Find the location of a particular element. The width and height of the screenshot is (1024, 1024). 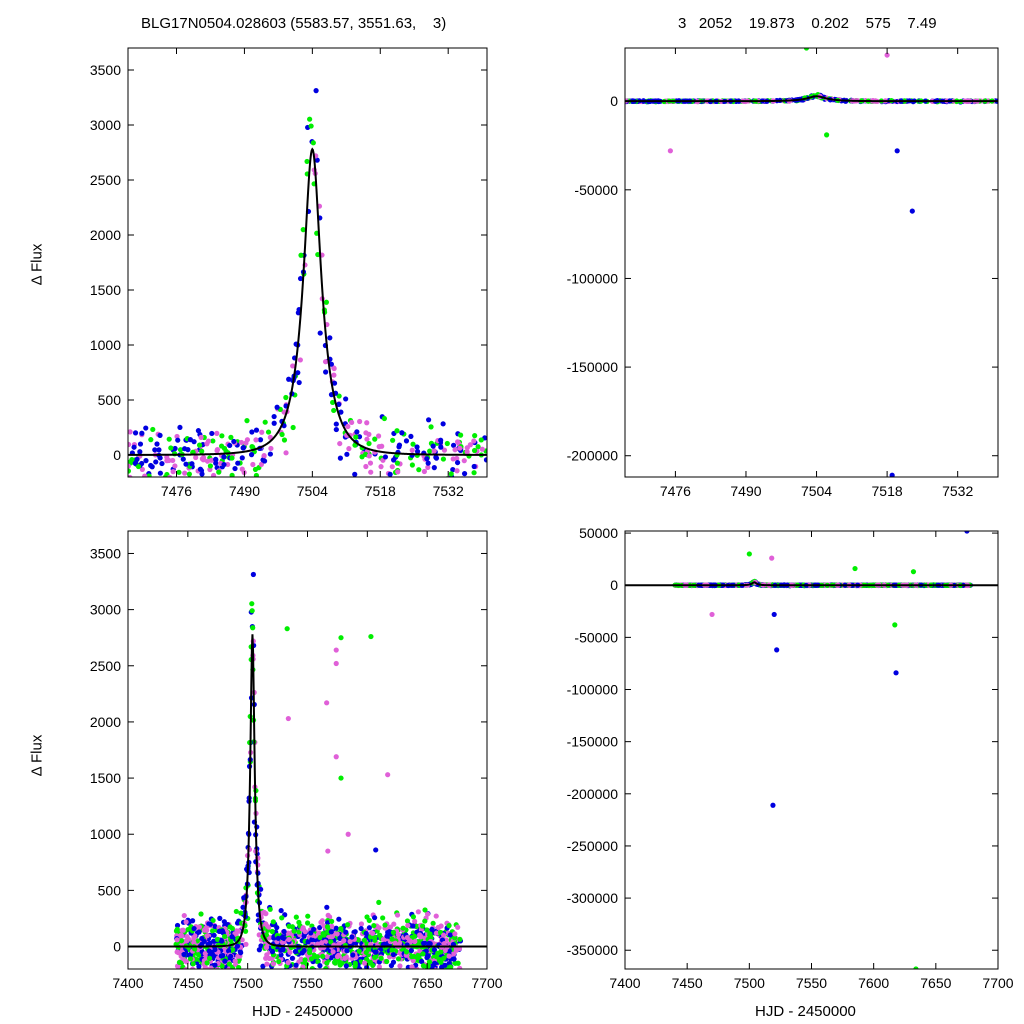

y-tick-label: 2500 is located at coordinates (105, 666).